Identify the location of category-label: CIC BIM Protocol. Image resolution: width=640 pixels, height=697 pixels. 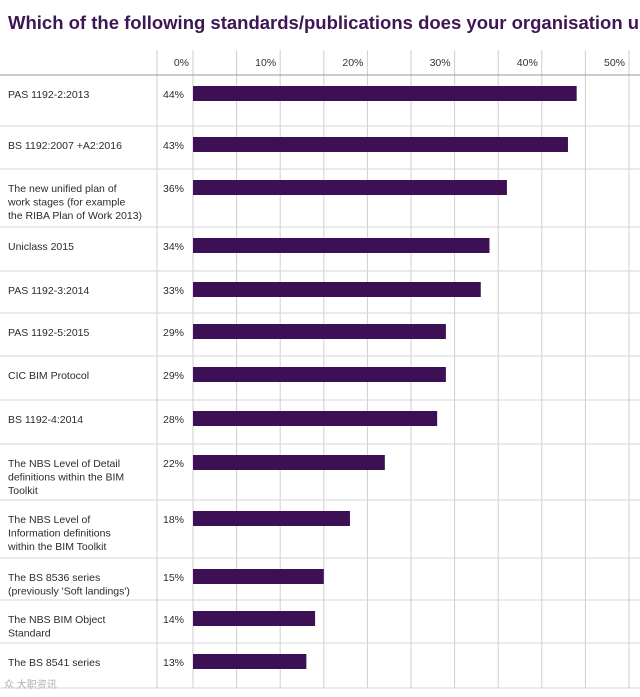
(48, 376).